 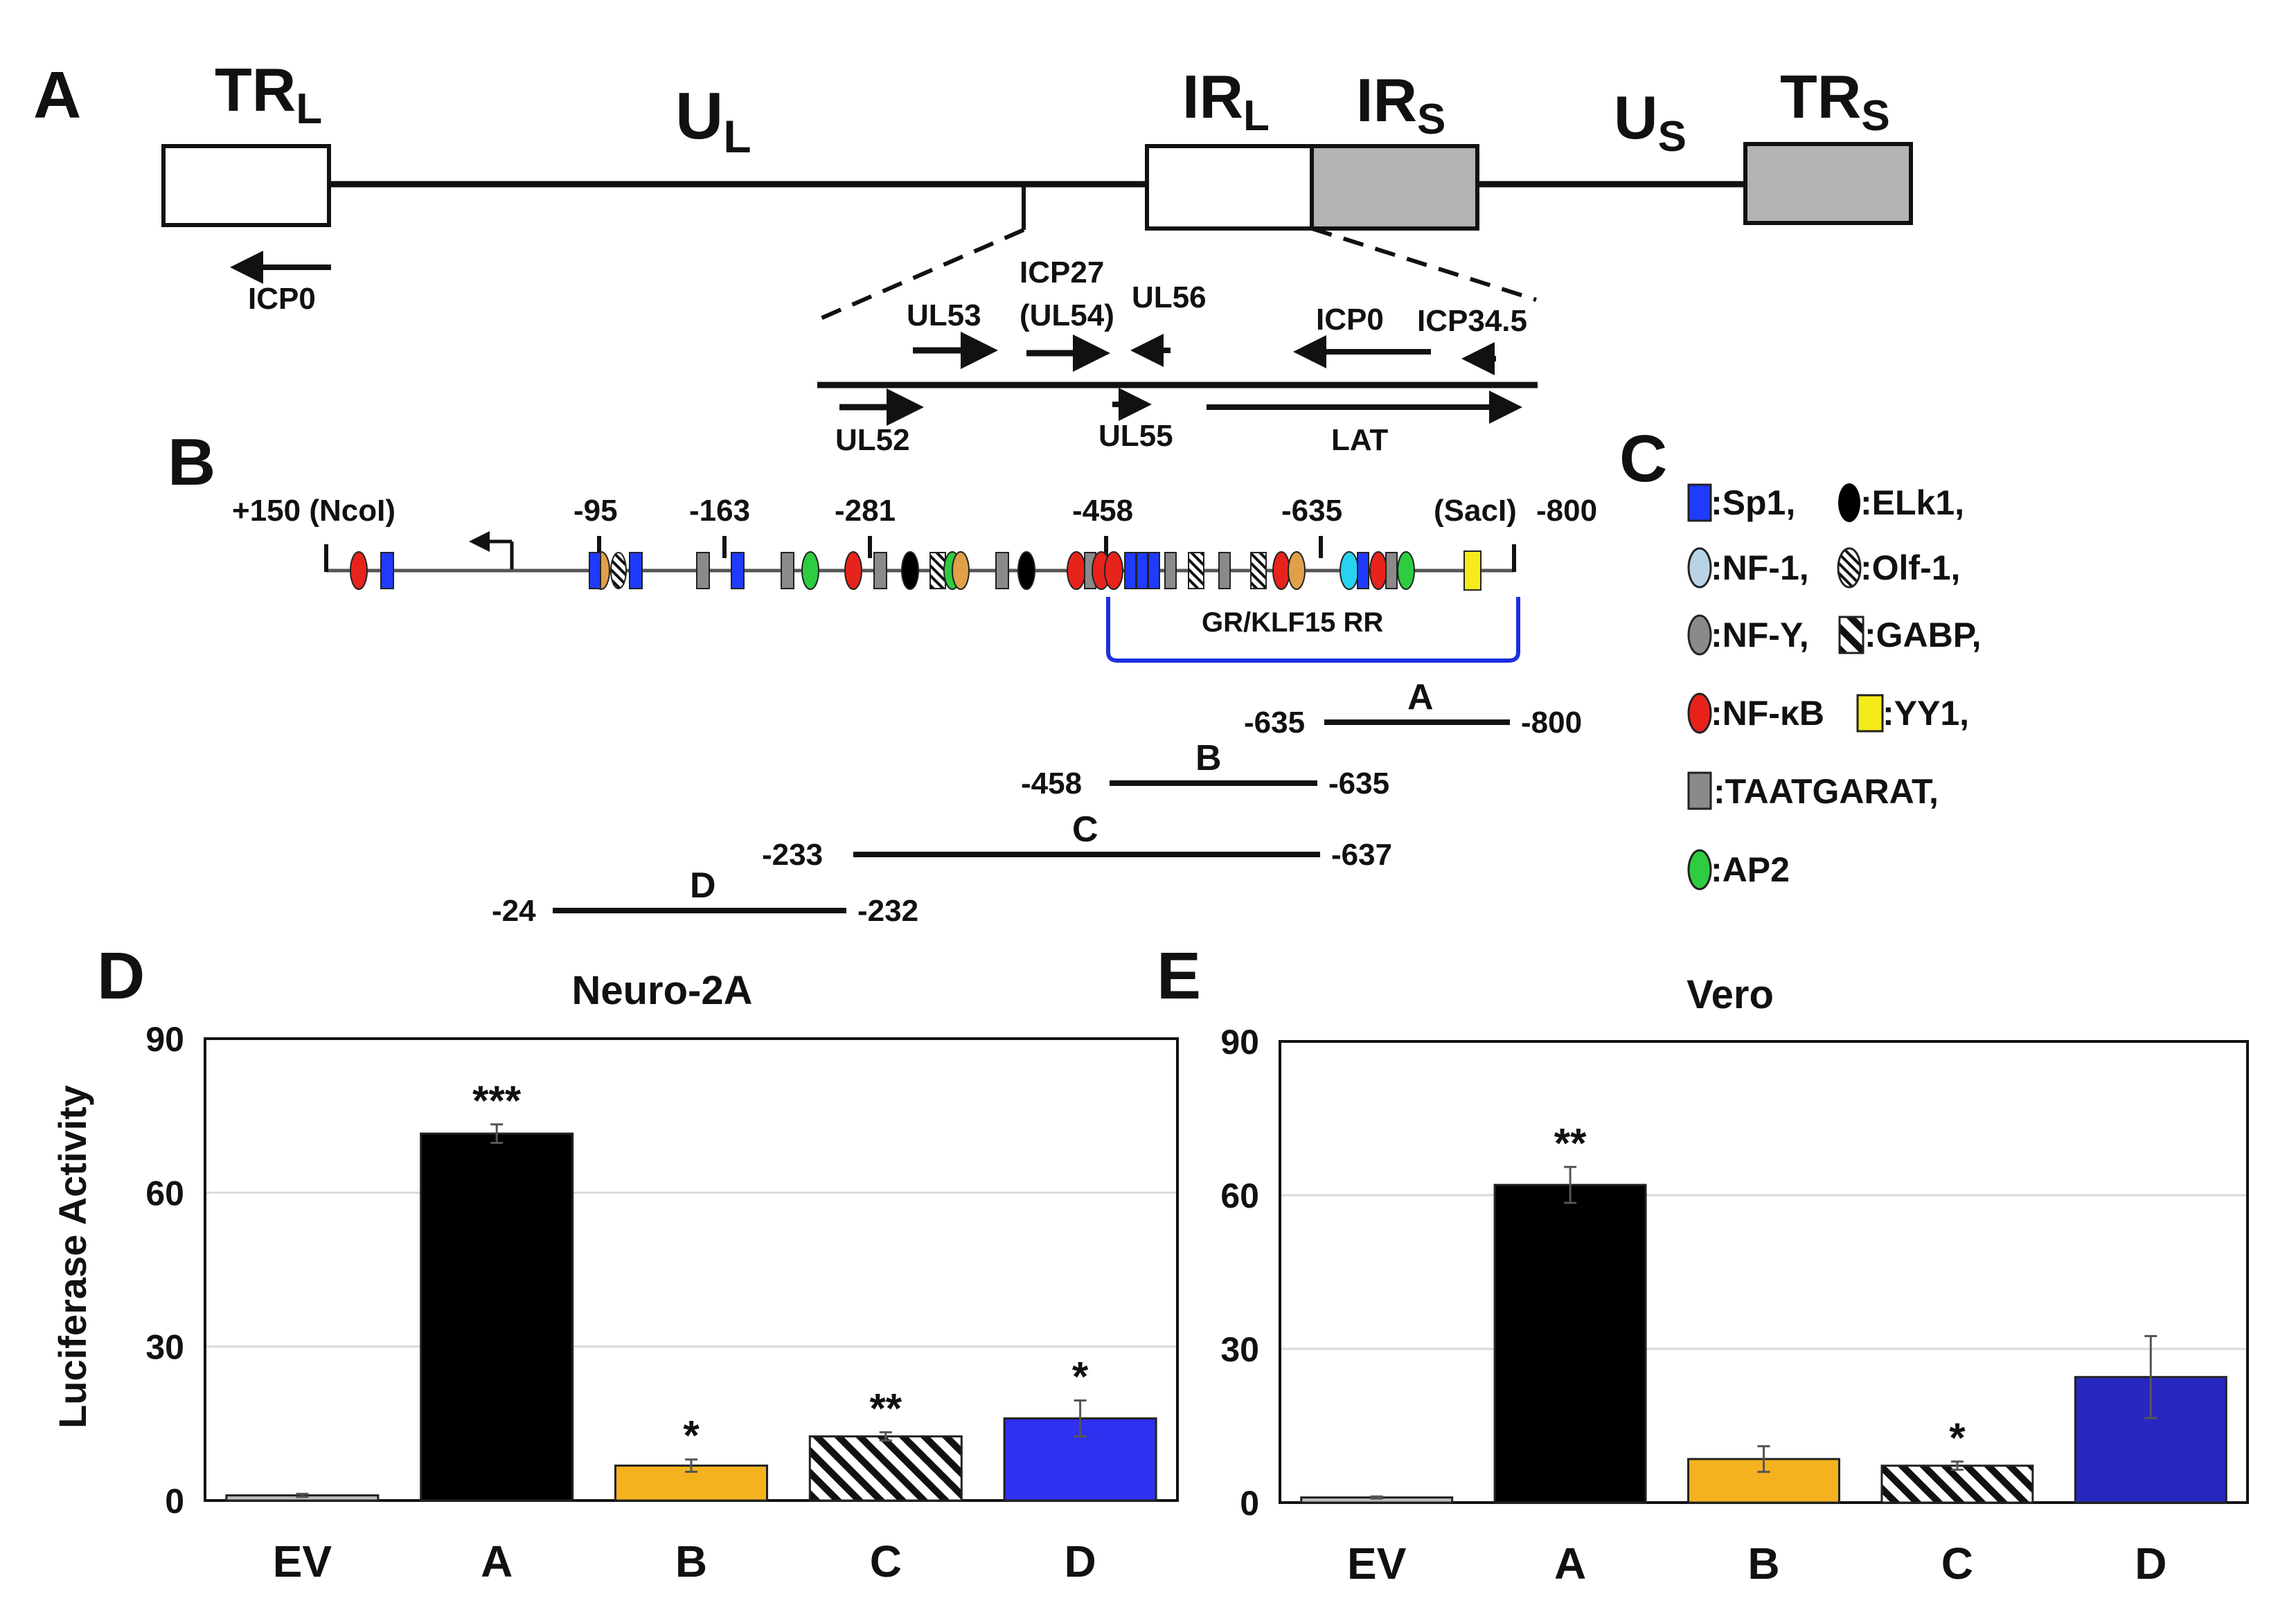 I want to click on chart-d-ytick-label: 90, so click(x=164, y=1039).